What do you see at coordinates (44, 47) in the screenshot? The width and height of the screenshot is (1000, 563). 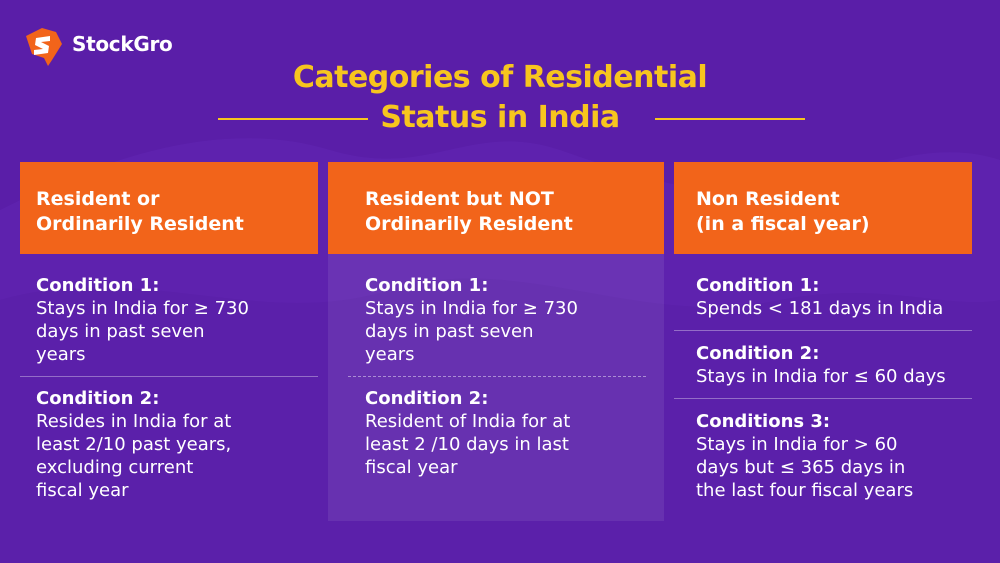 I see `stockgro-logo-icon` at bounding box center [44, 47].